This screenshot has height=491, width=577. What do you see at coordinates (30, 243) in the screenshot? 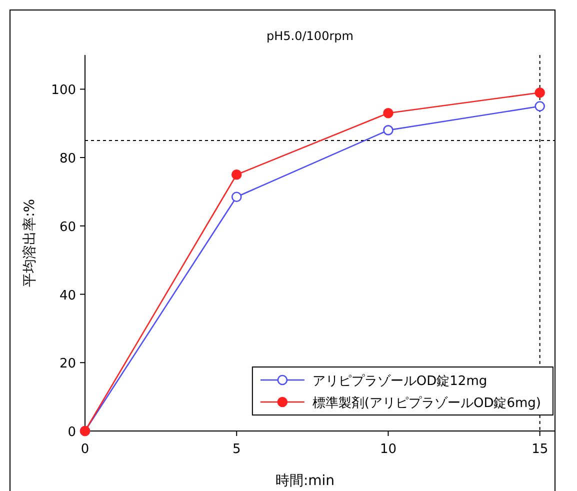
I see `y-axis-title: 平均溶出率:%` at bounding box center [30, 243].